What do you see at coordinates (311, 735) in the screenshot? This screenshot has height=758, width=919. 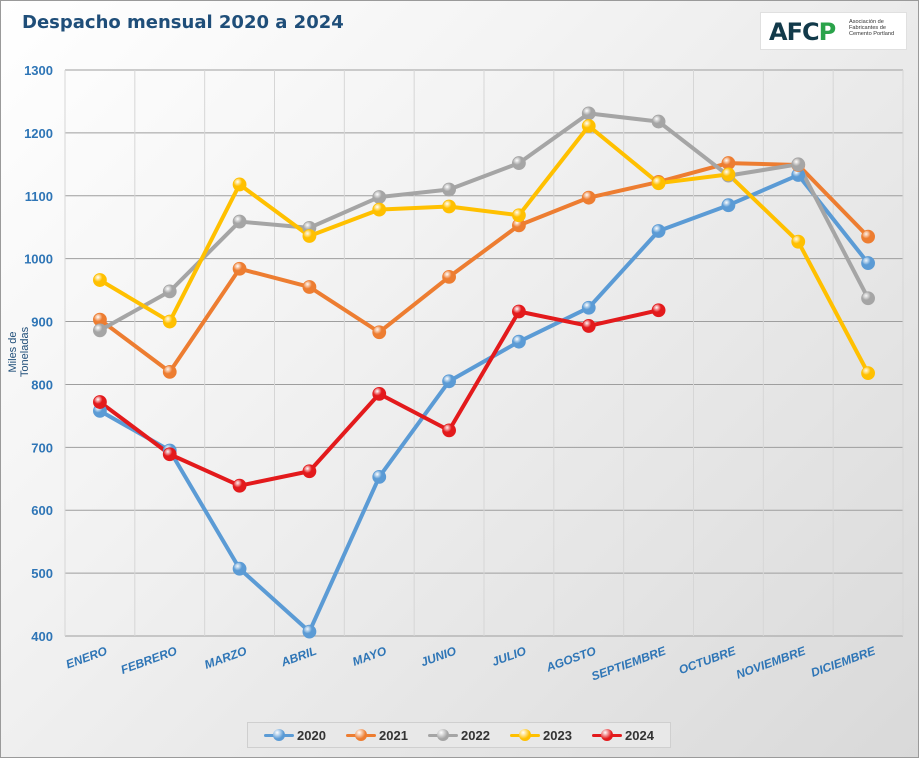 I see `legend-label: 2020` at bounding box center [311, 735].